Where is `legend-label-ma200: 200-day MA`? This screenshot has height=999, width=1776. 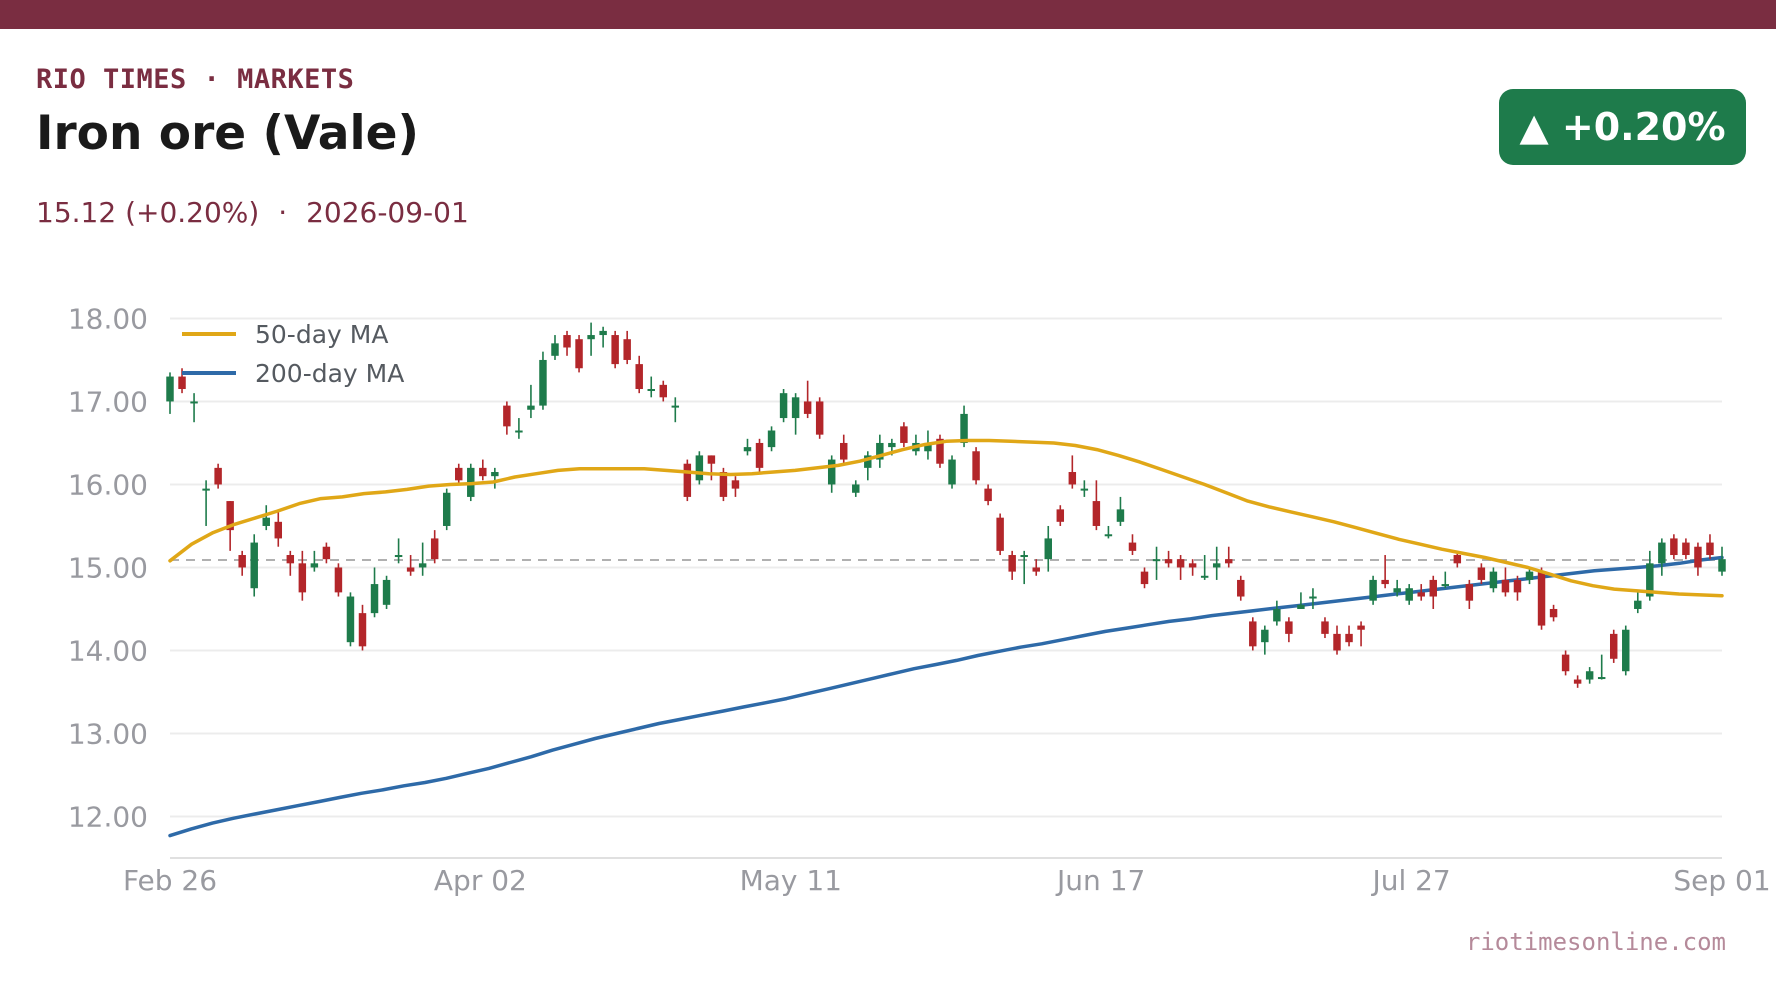 legend-label-ma200: 200-day MA is located at coordinates (329, 373).